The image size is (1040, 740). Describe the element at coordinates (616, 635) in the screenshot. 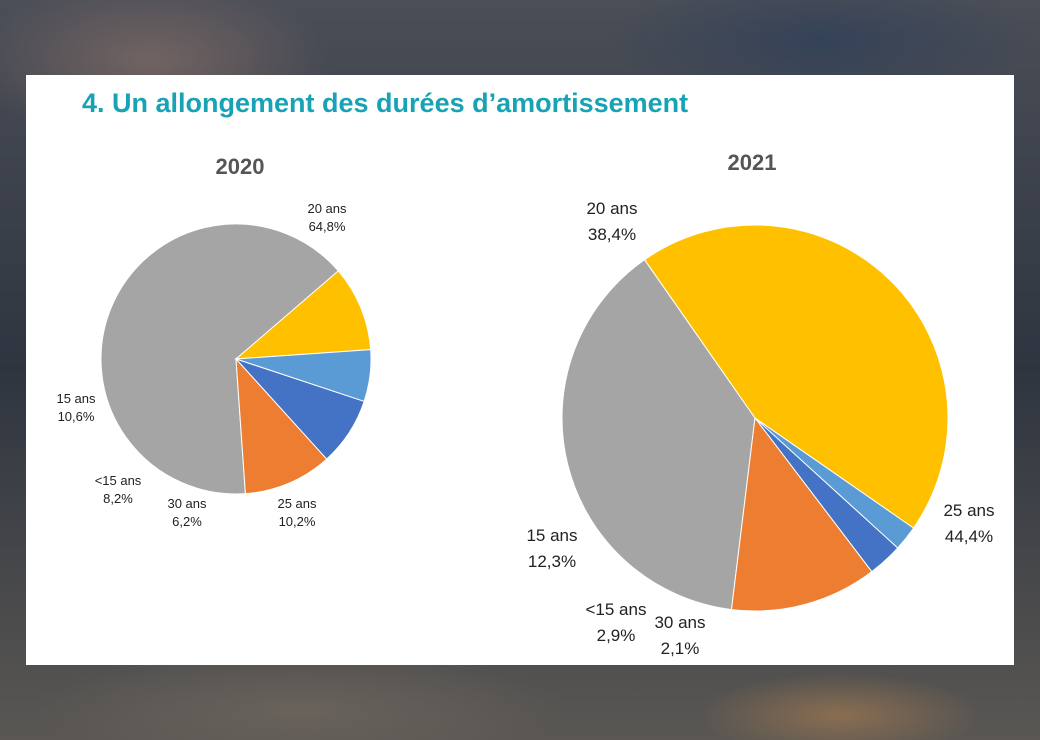

I see `slice-label-value: 2,9%` at that location.